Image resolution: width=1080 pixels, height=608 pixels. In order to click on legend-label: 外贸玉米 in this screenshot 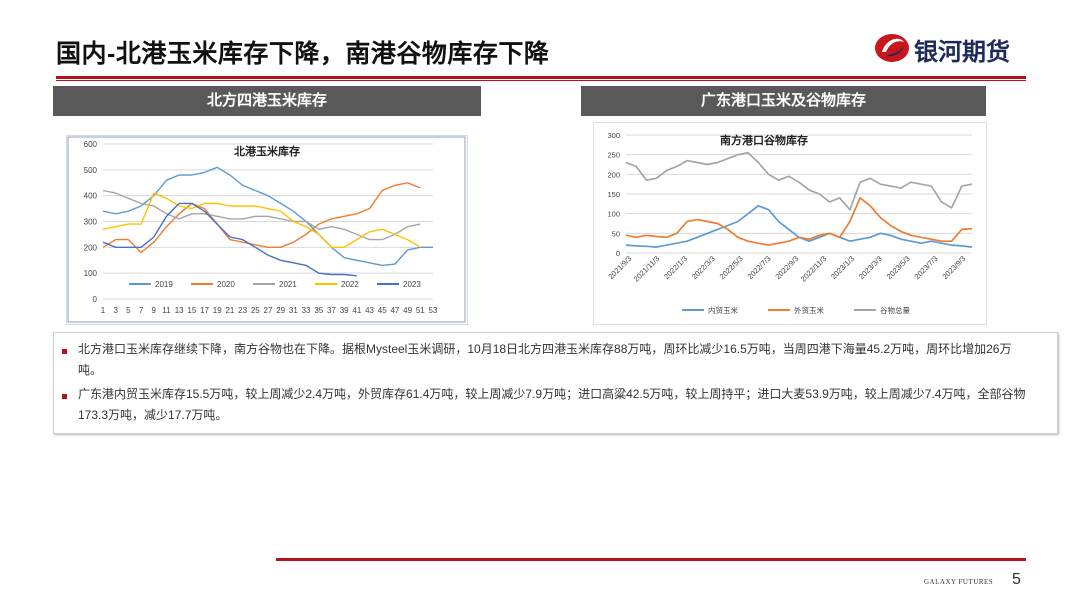, I will do `click(809, 310)`.